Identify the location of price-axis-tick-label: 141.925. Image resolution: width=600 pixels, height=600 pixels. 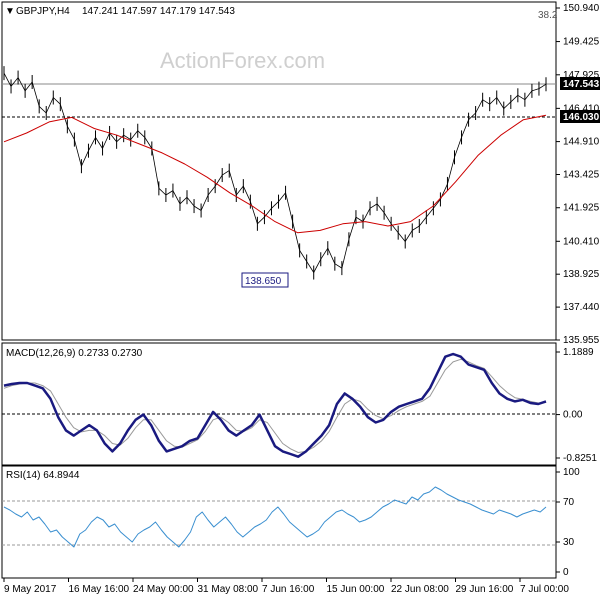
(581, 208).